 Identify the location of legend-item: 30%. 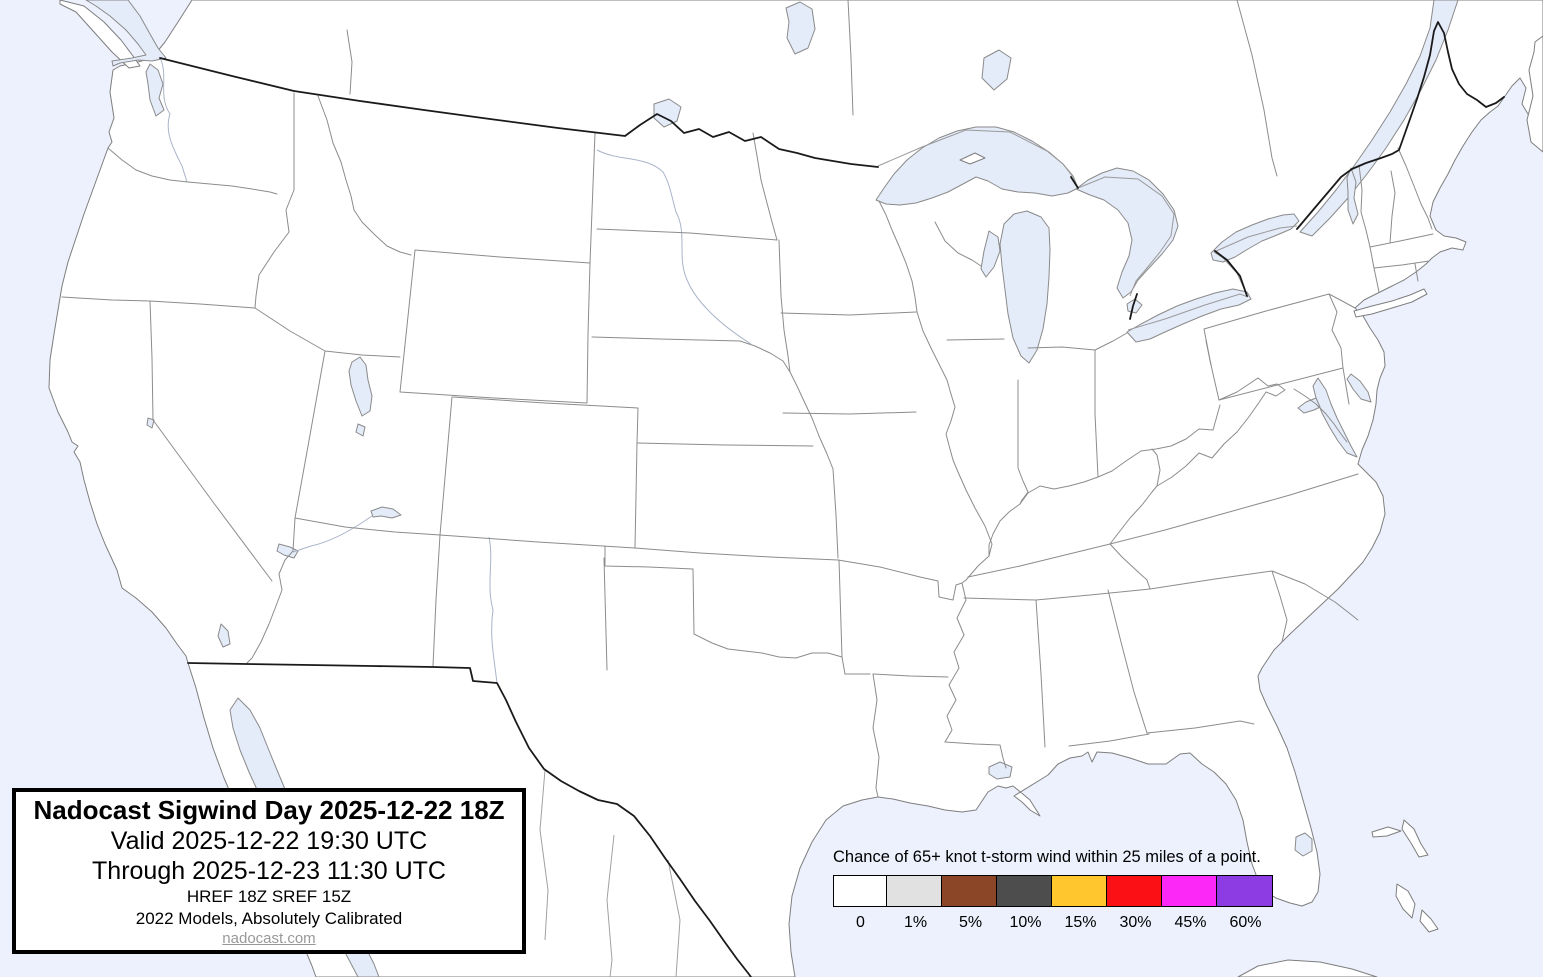
(1134, 903).